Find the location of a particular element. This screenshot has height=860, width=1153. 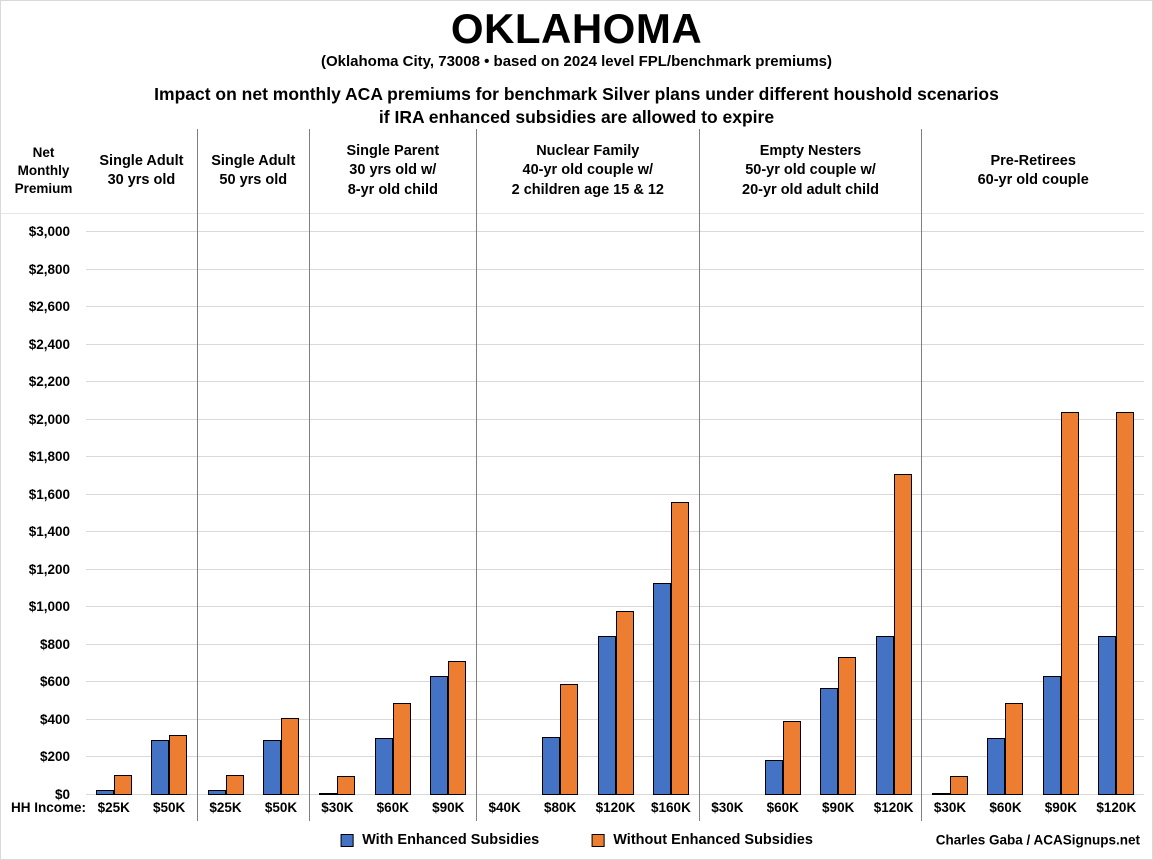

scenario-title: Single Parent 30 yrs old w/8-yr old child is located at coordinates (393, 171).